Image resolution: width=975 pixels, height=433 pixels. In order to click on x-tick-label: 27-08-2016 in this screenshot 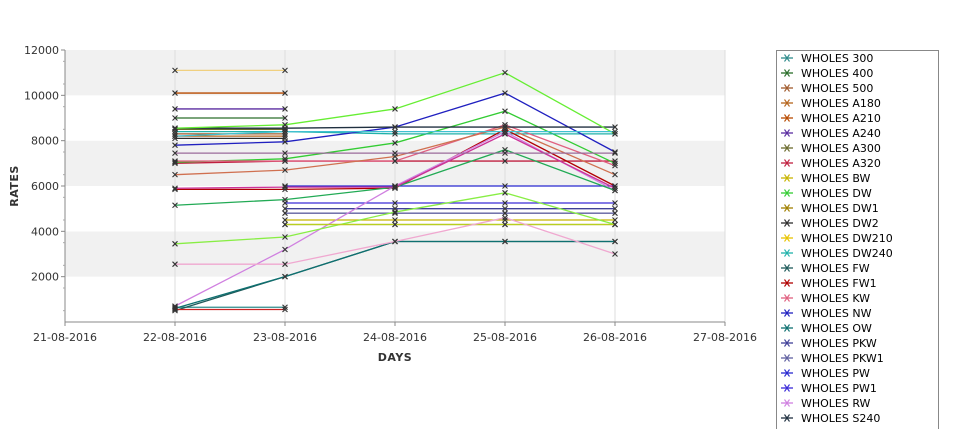, I will do `click(725, 337)`.